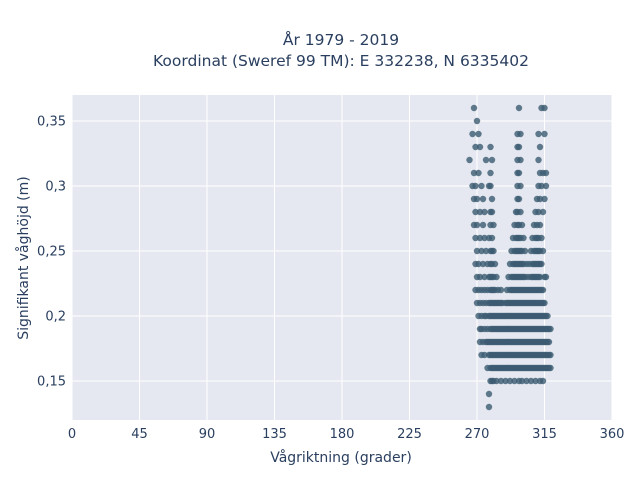  Describe the element at coordinates (23, 257) in the screenshot. I see `y-axis-title: Signifikant våghöjd (m)` at that location.